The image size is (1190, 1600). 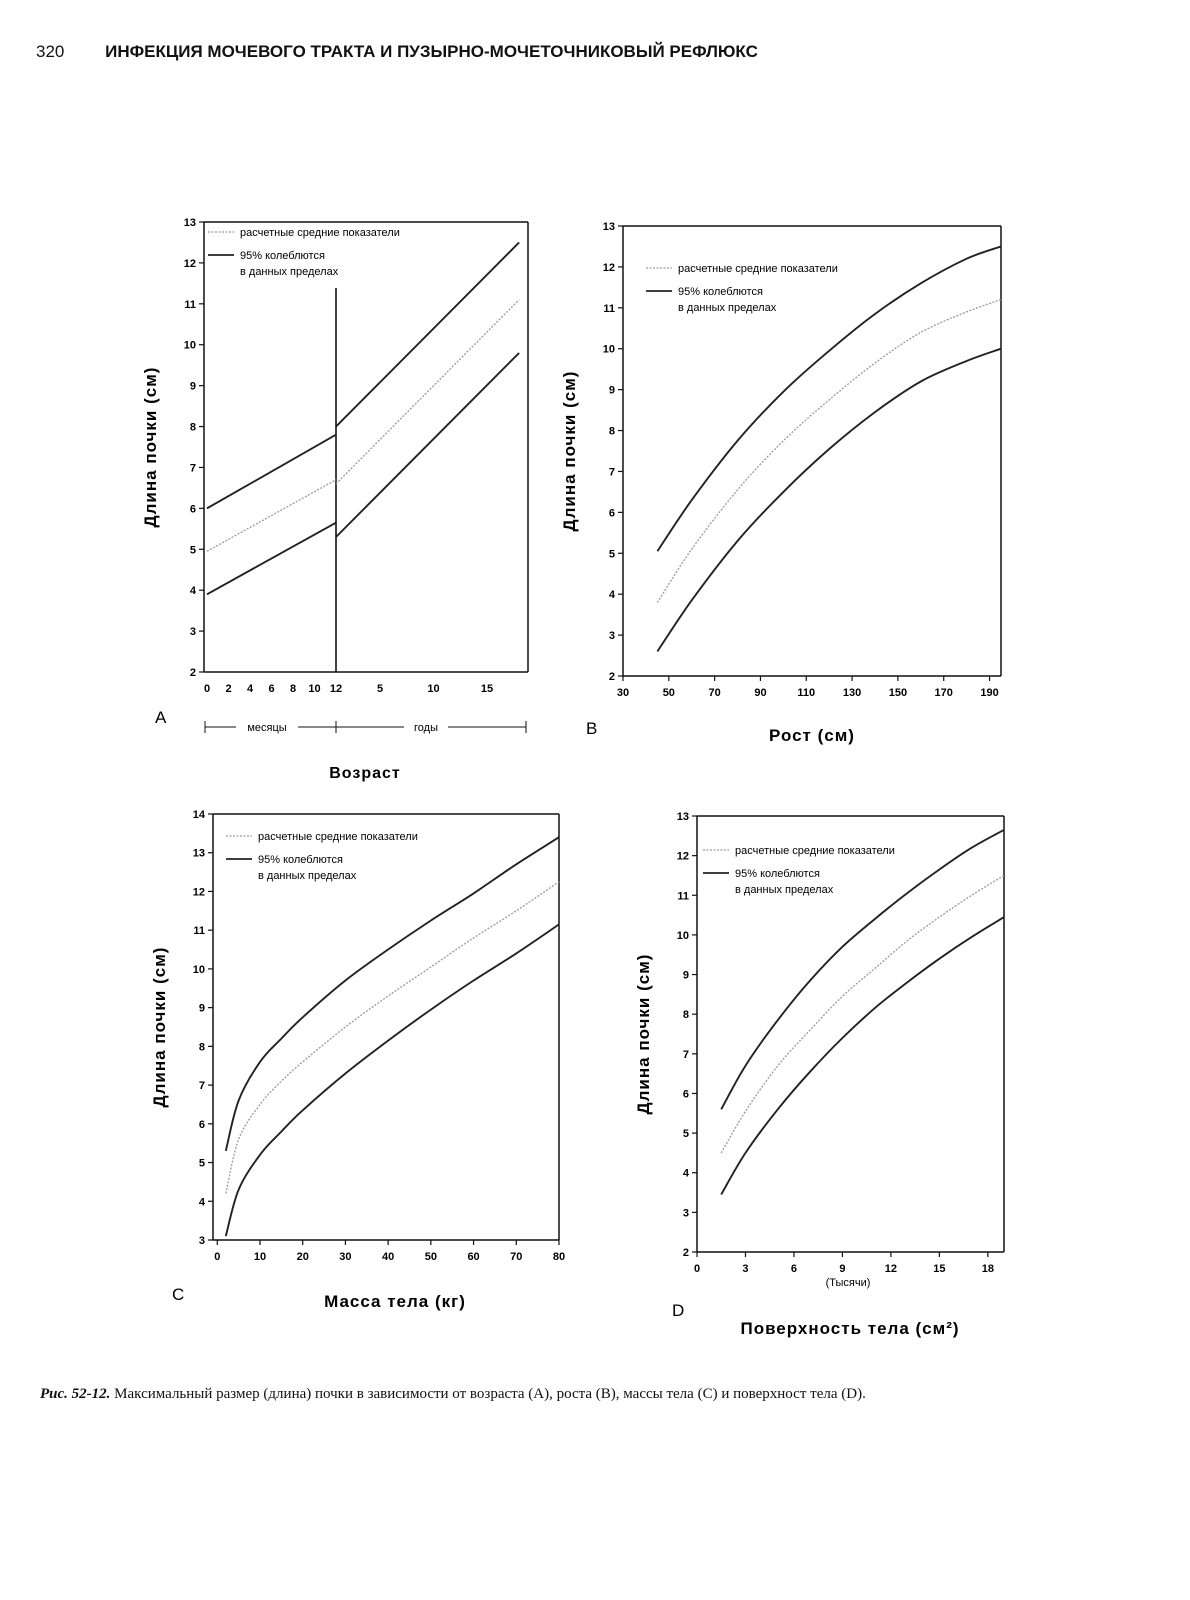 I want to click on panel-D-x-tick-label: 6, so click(x=794, y=1269).